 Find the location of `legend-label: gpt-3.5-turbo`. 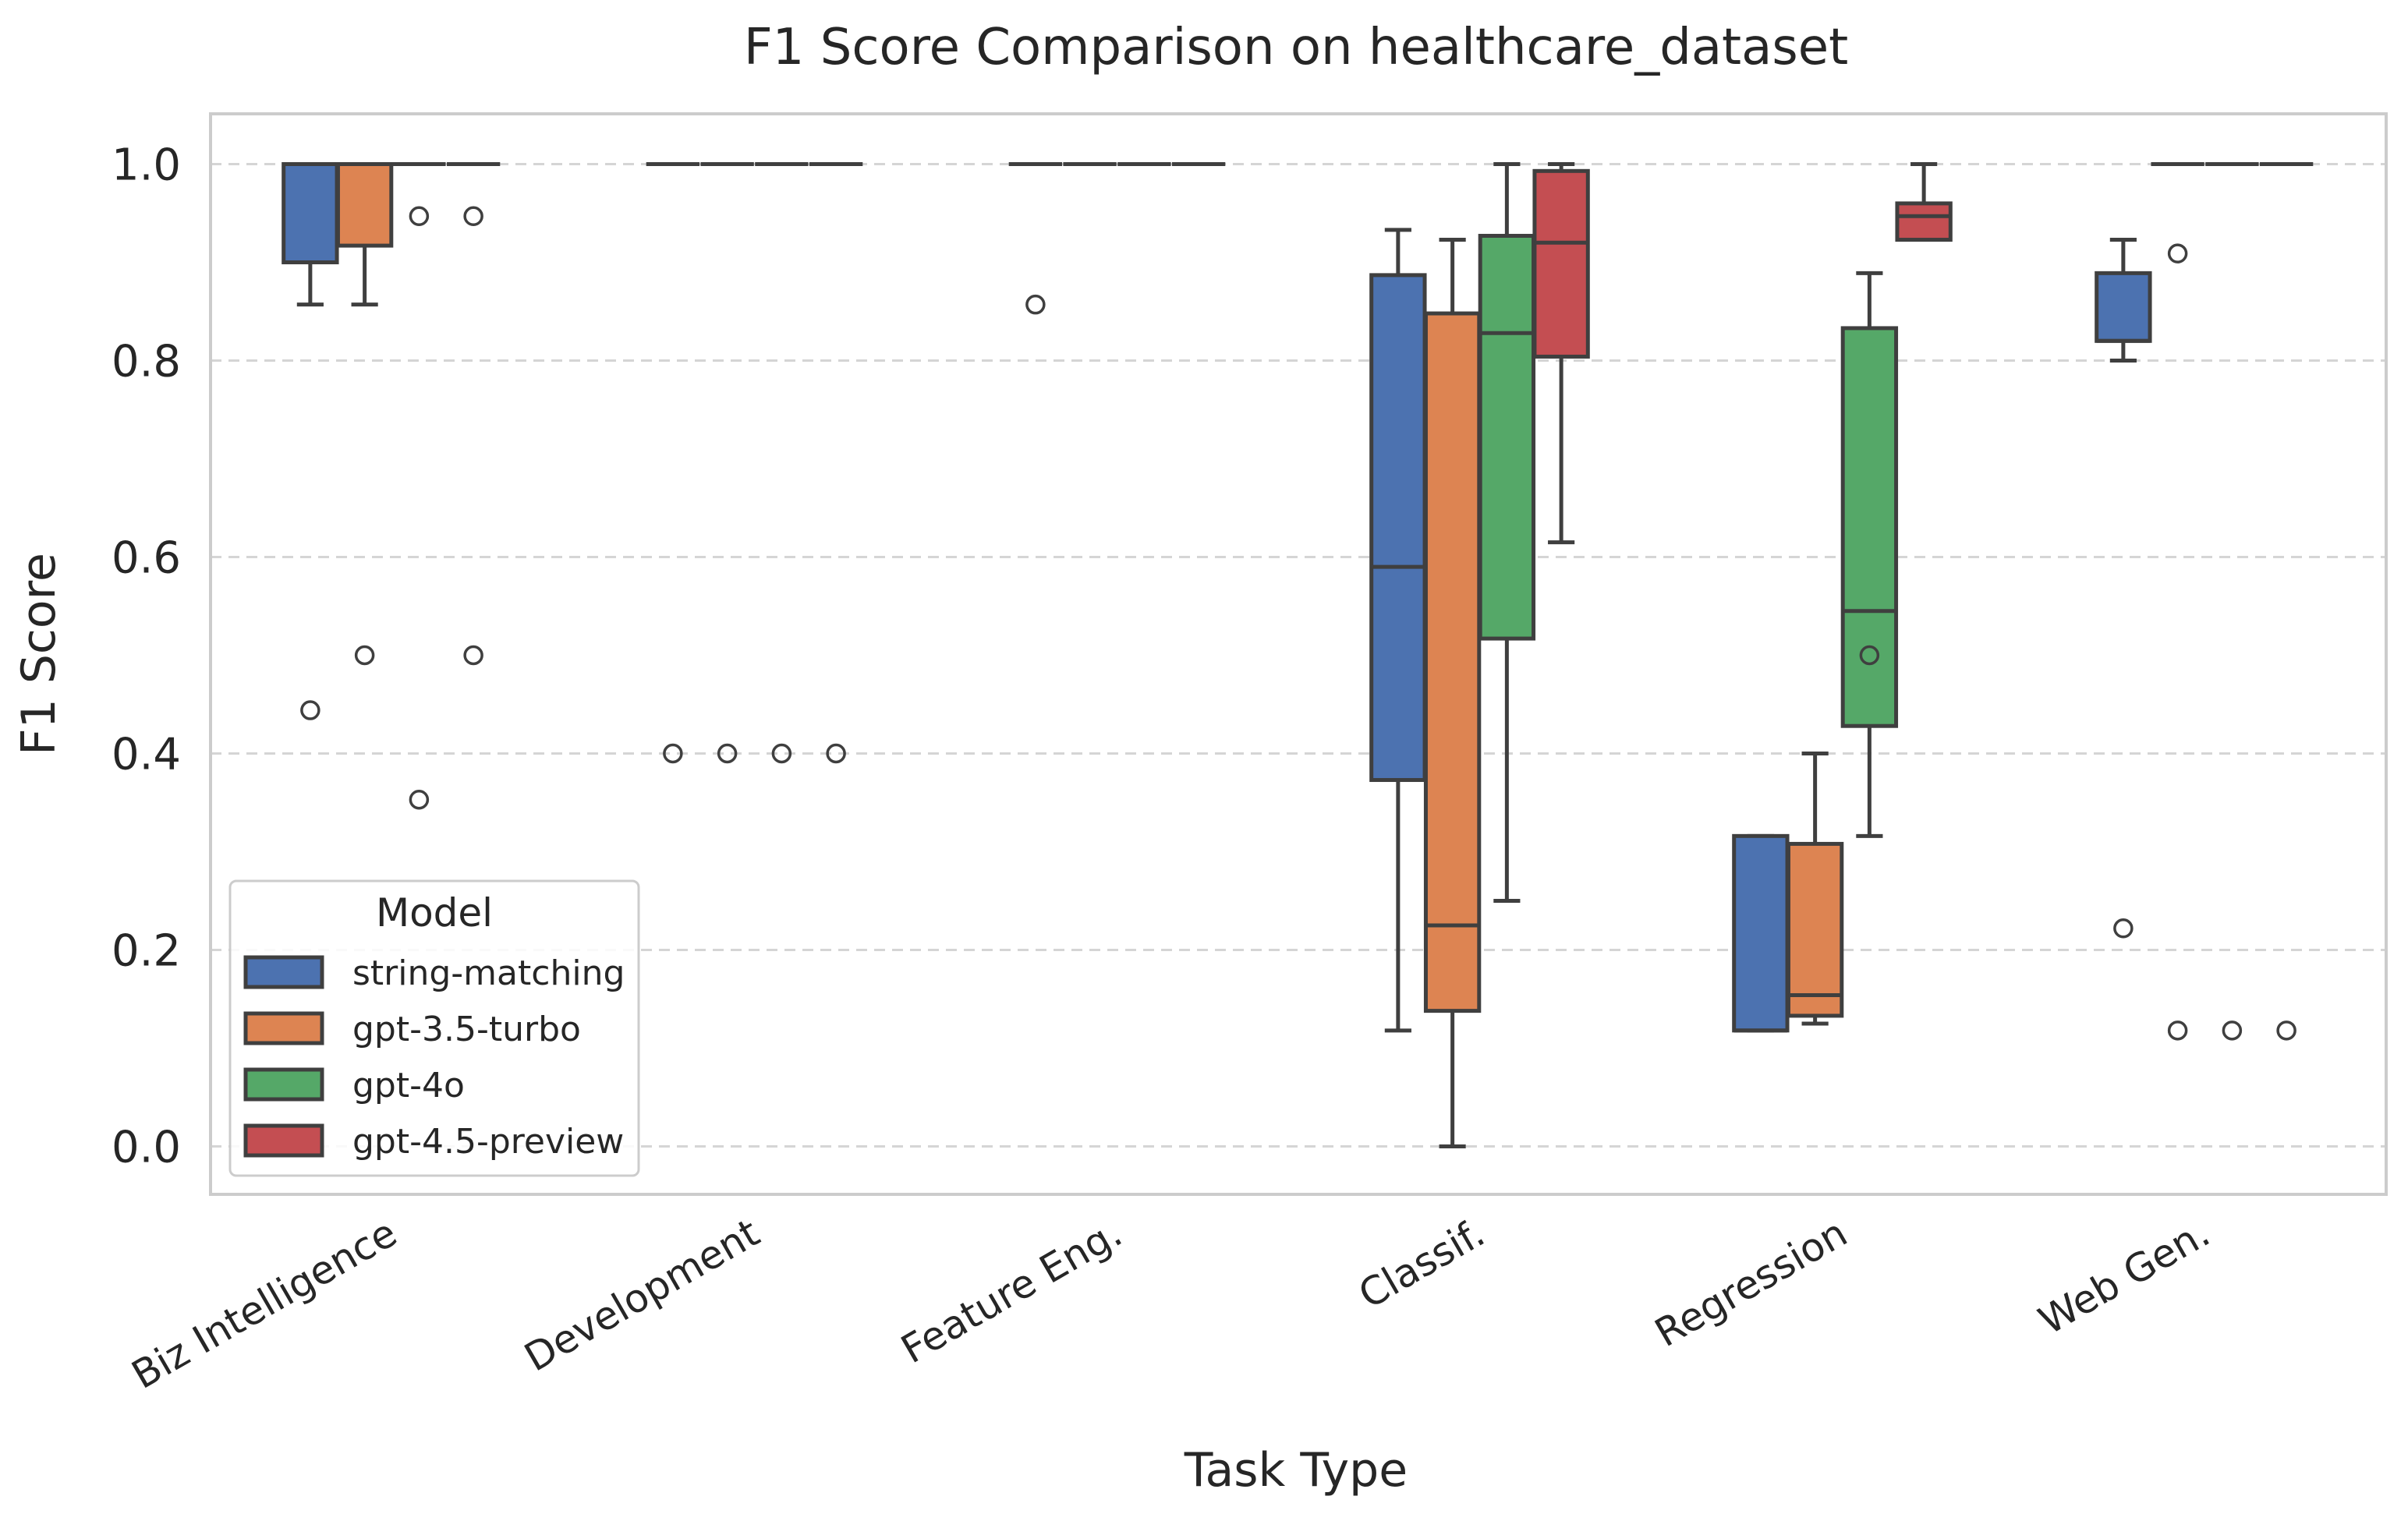

legend-label: gpt-3.5-turbo is located at coordinates (466, 1029).